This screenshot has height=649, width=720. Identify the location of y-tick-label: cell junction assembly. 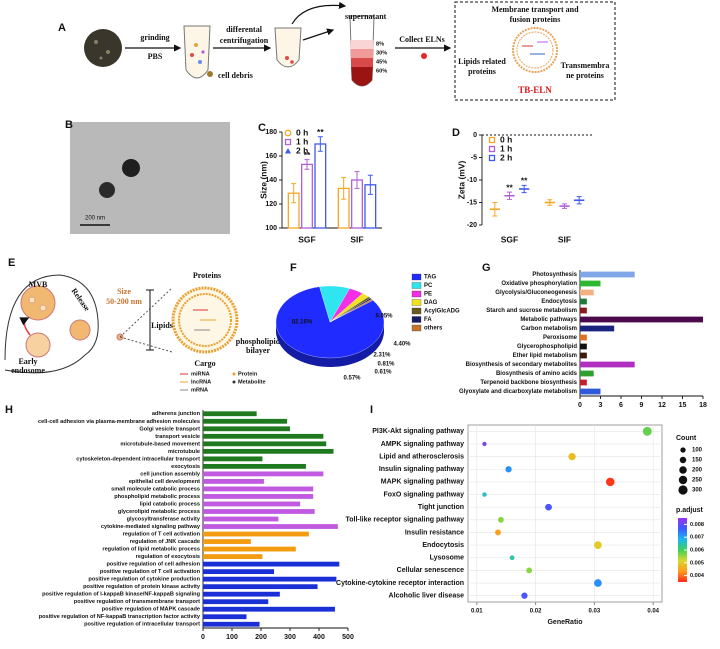
(170, 474).